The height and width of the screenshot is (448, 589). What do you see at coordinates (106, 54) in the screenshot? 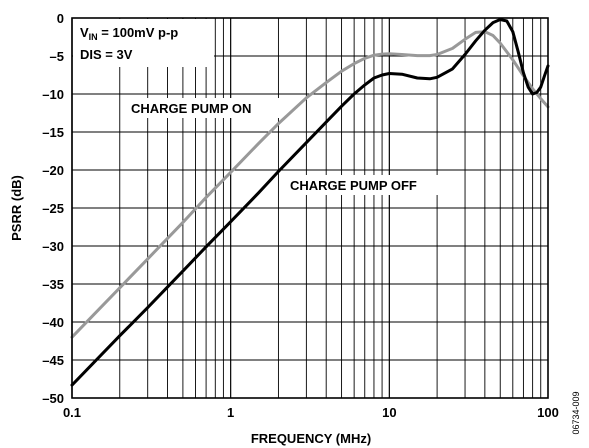
I see `conditions-line-2: DIS = 3V` at bounding box center [106, 54].